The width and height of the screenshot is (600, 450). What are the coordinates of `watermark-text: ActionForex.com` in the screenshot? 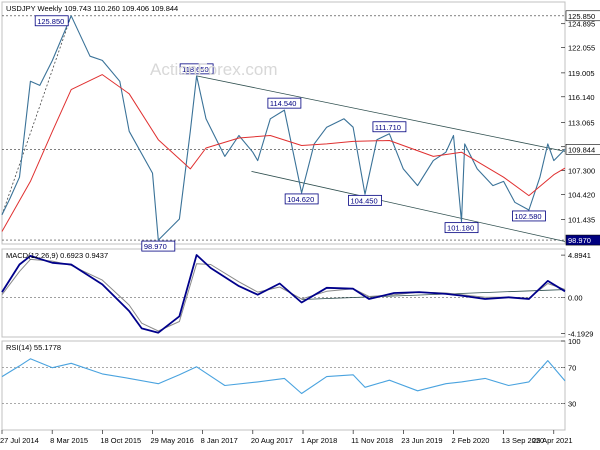 It's located at (214, 69).